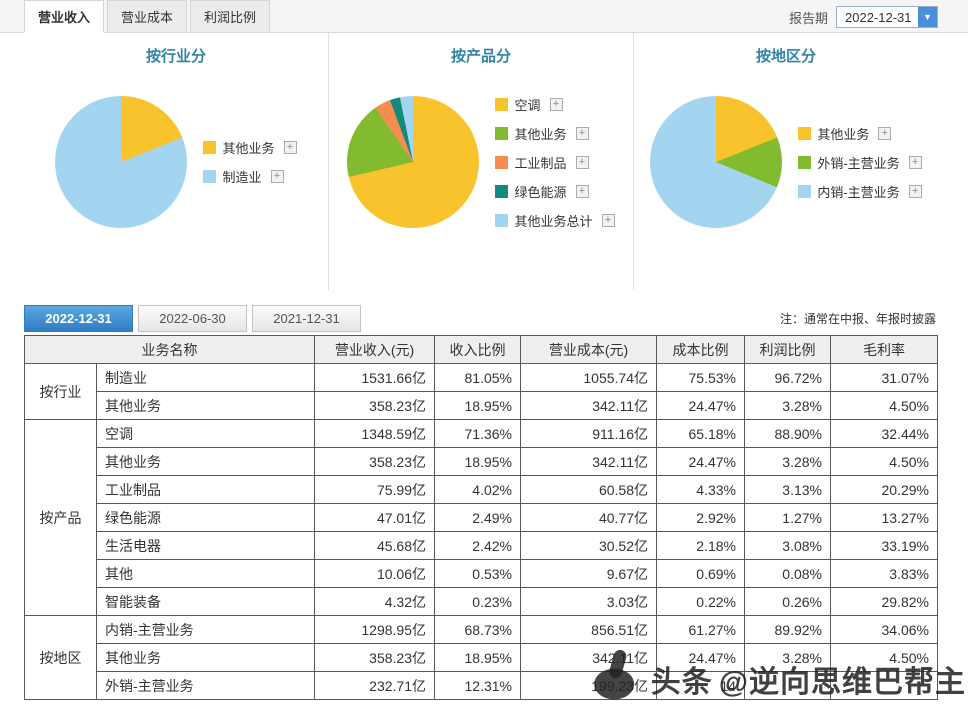  What do you see at coordinates (588, 517) in the screenshot?
I see `value-cell: 40.77亿` at bounding box center [588, 517].